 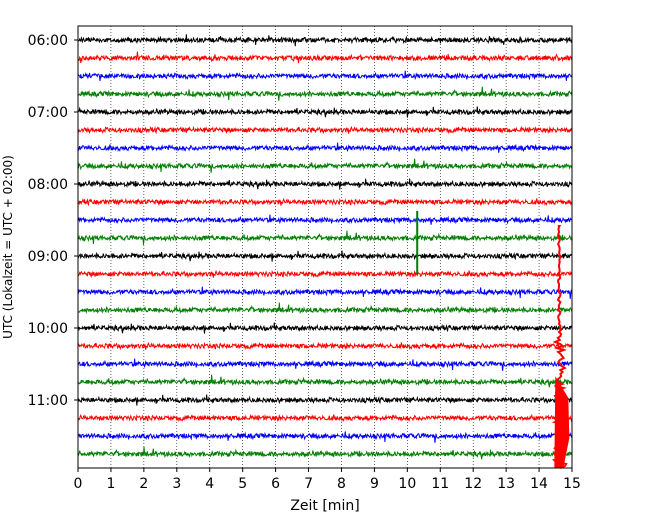 What do you see at coordinates (275, 484) in the screenshot?
I see `x-tick-label: 6` at bounding box center [275, 484].